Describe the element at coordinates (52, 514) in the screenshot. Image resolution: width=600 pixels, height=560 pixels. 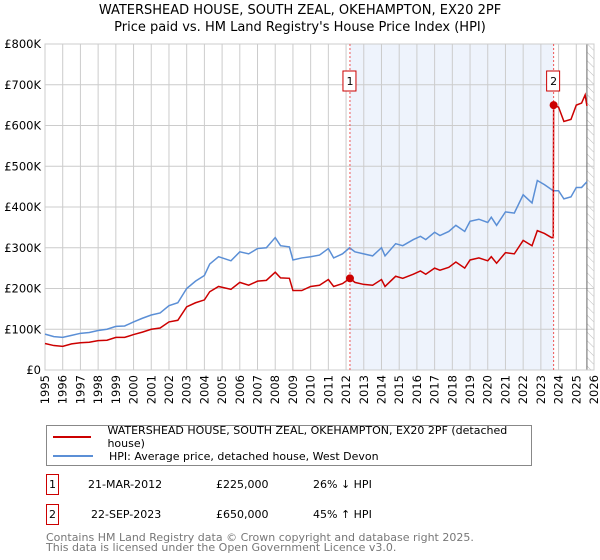
I see `transaction-marker: 2` at that location.